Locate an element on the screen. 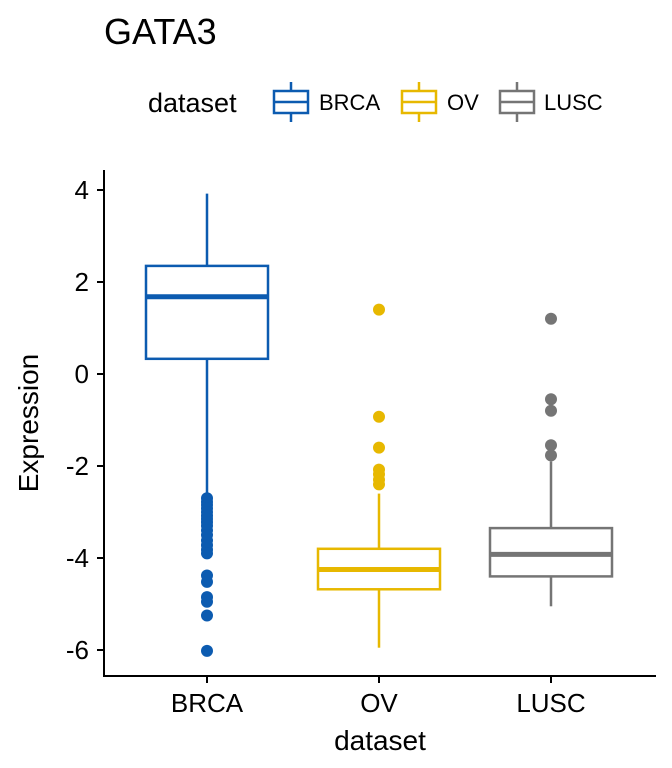 The width and height of the screenshot is (672, 768). legend-label: OV is located at coordinates (463, 102).